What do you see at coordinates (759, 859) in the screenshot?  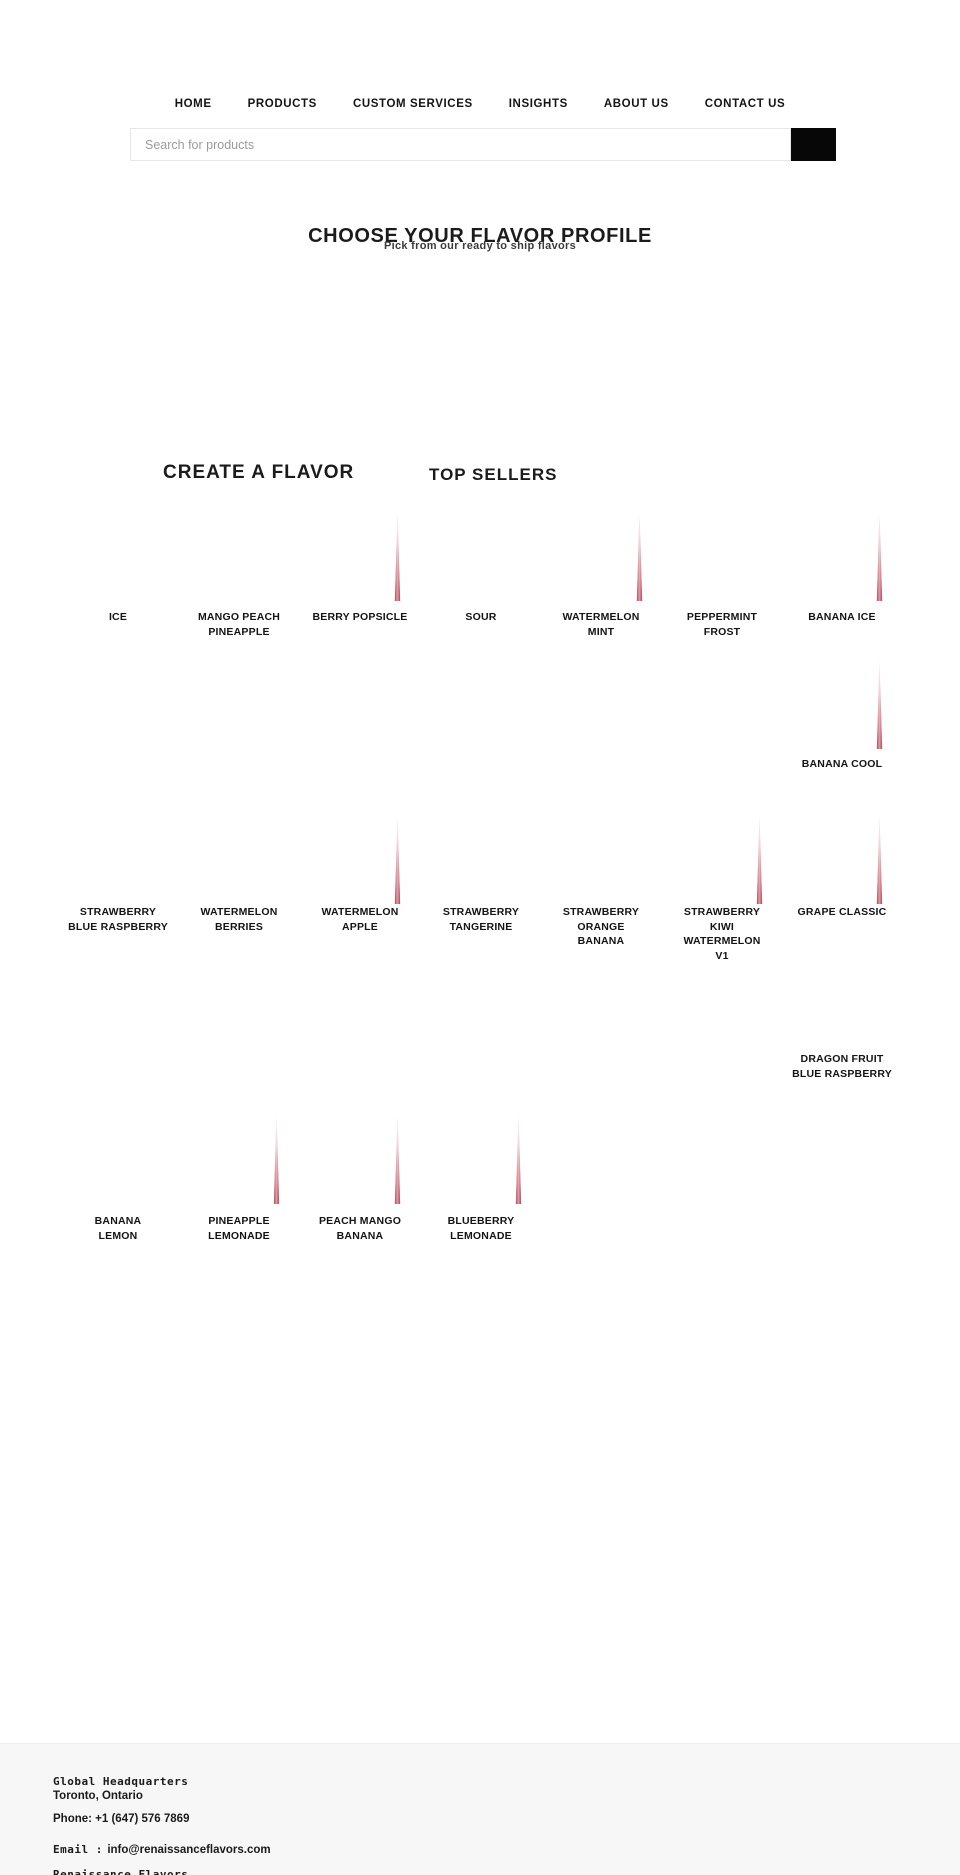 I see `product-image-strawberry-kiwi-watermelon` at bounding box center [759, 859].